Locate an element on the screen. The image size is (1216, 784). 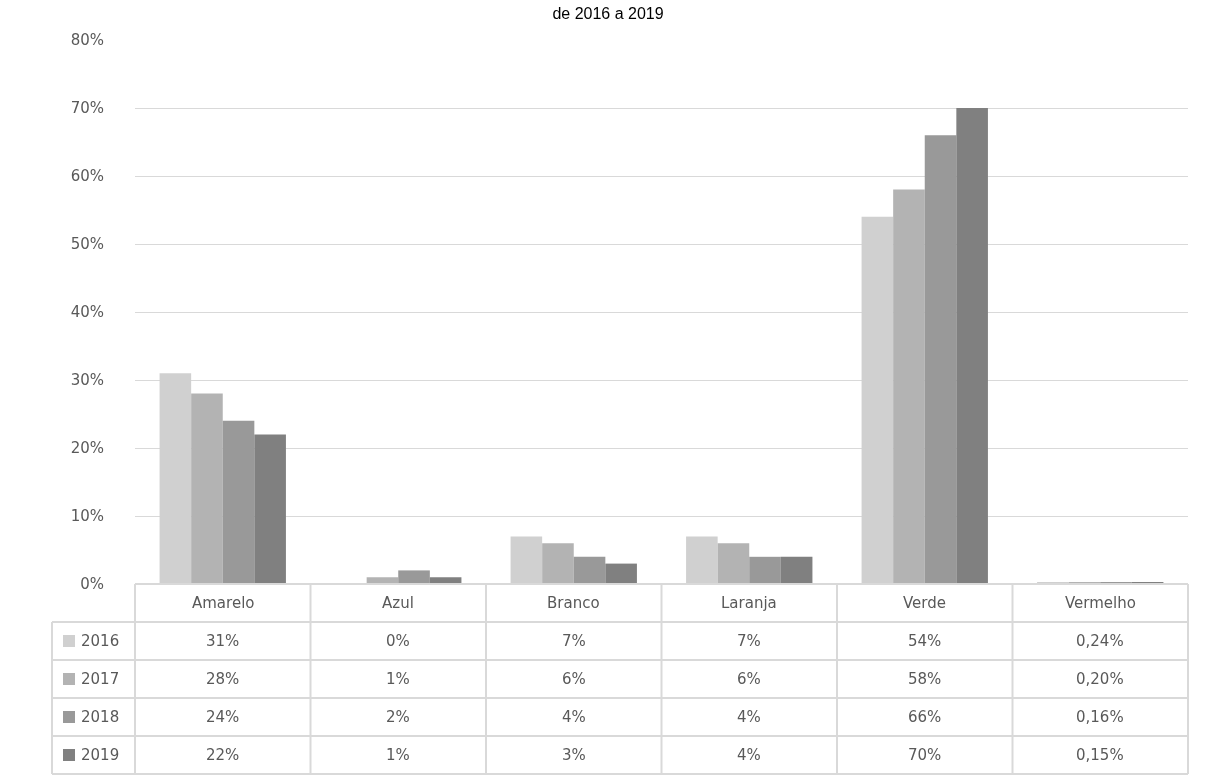
data-label: 70% is located at coordinates (925, 755).